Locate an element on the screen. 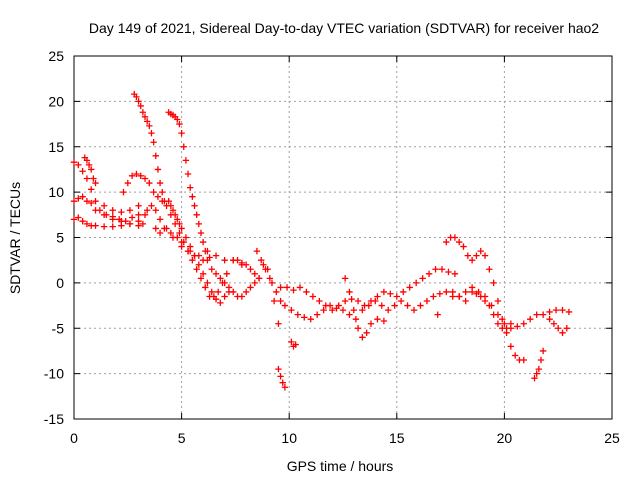 The image size is (640, 480). series-sat-a is located at coordinates (158, 230).